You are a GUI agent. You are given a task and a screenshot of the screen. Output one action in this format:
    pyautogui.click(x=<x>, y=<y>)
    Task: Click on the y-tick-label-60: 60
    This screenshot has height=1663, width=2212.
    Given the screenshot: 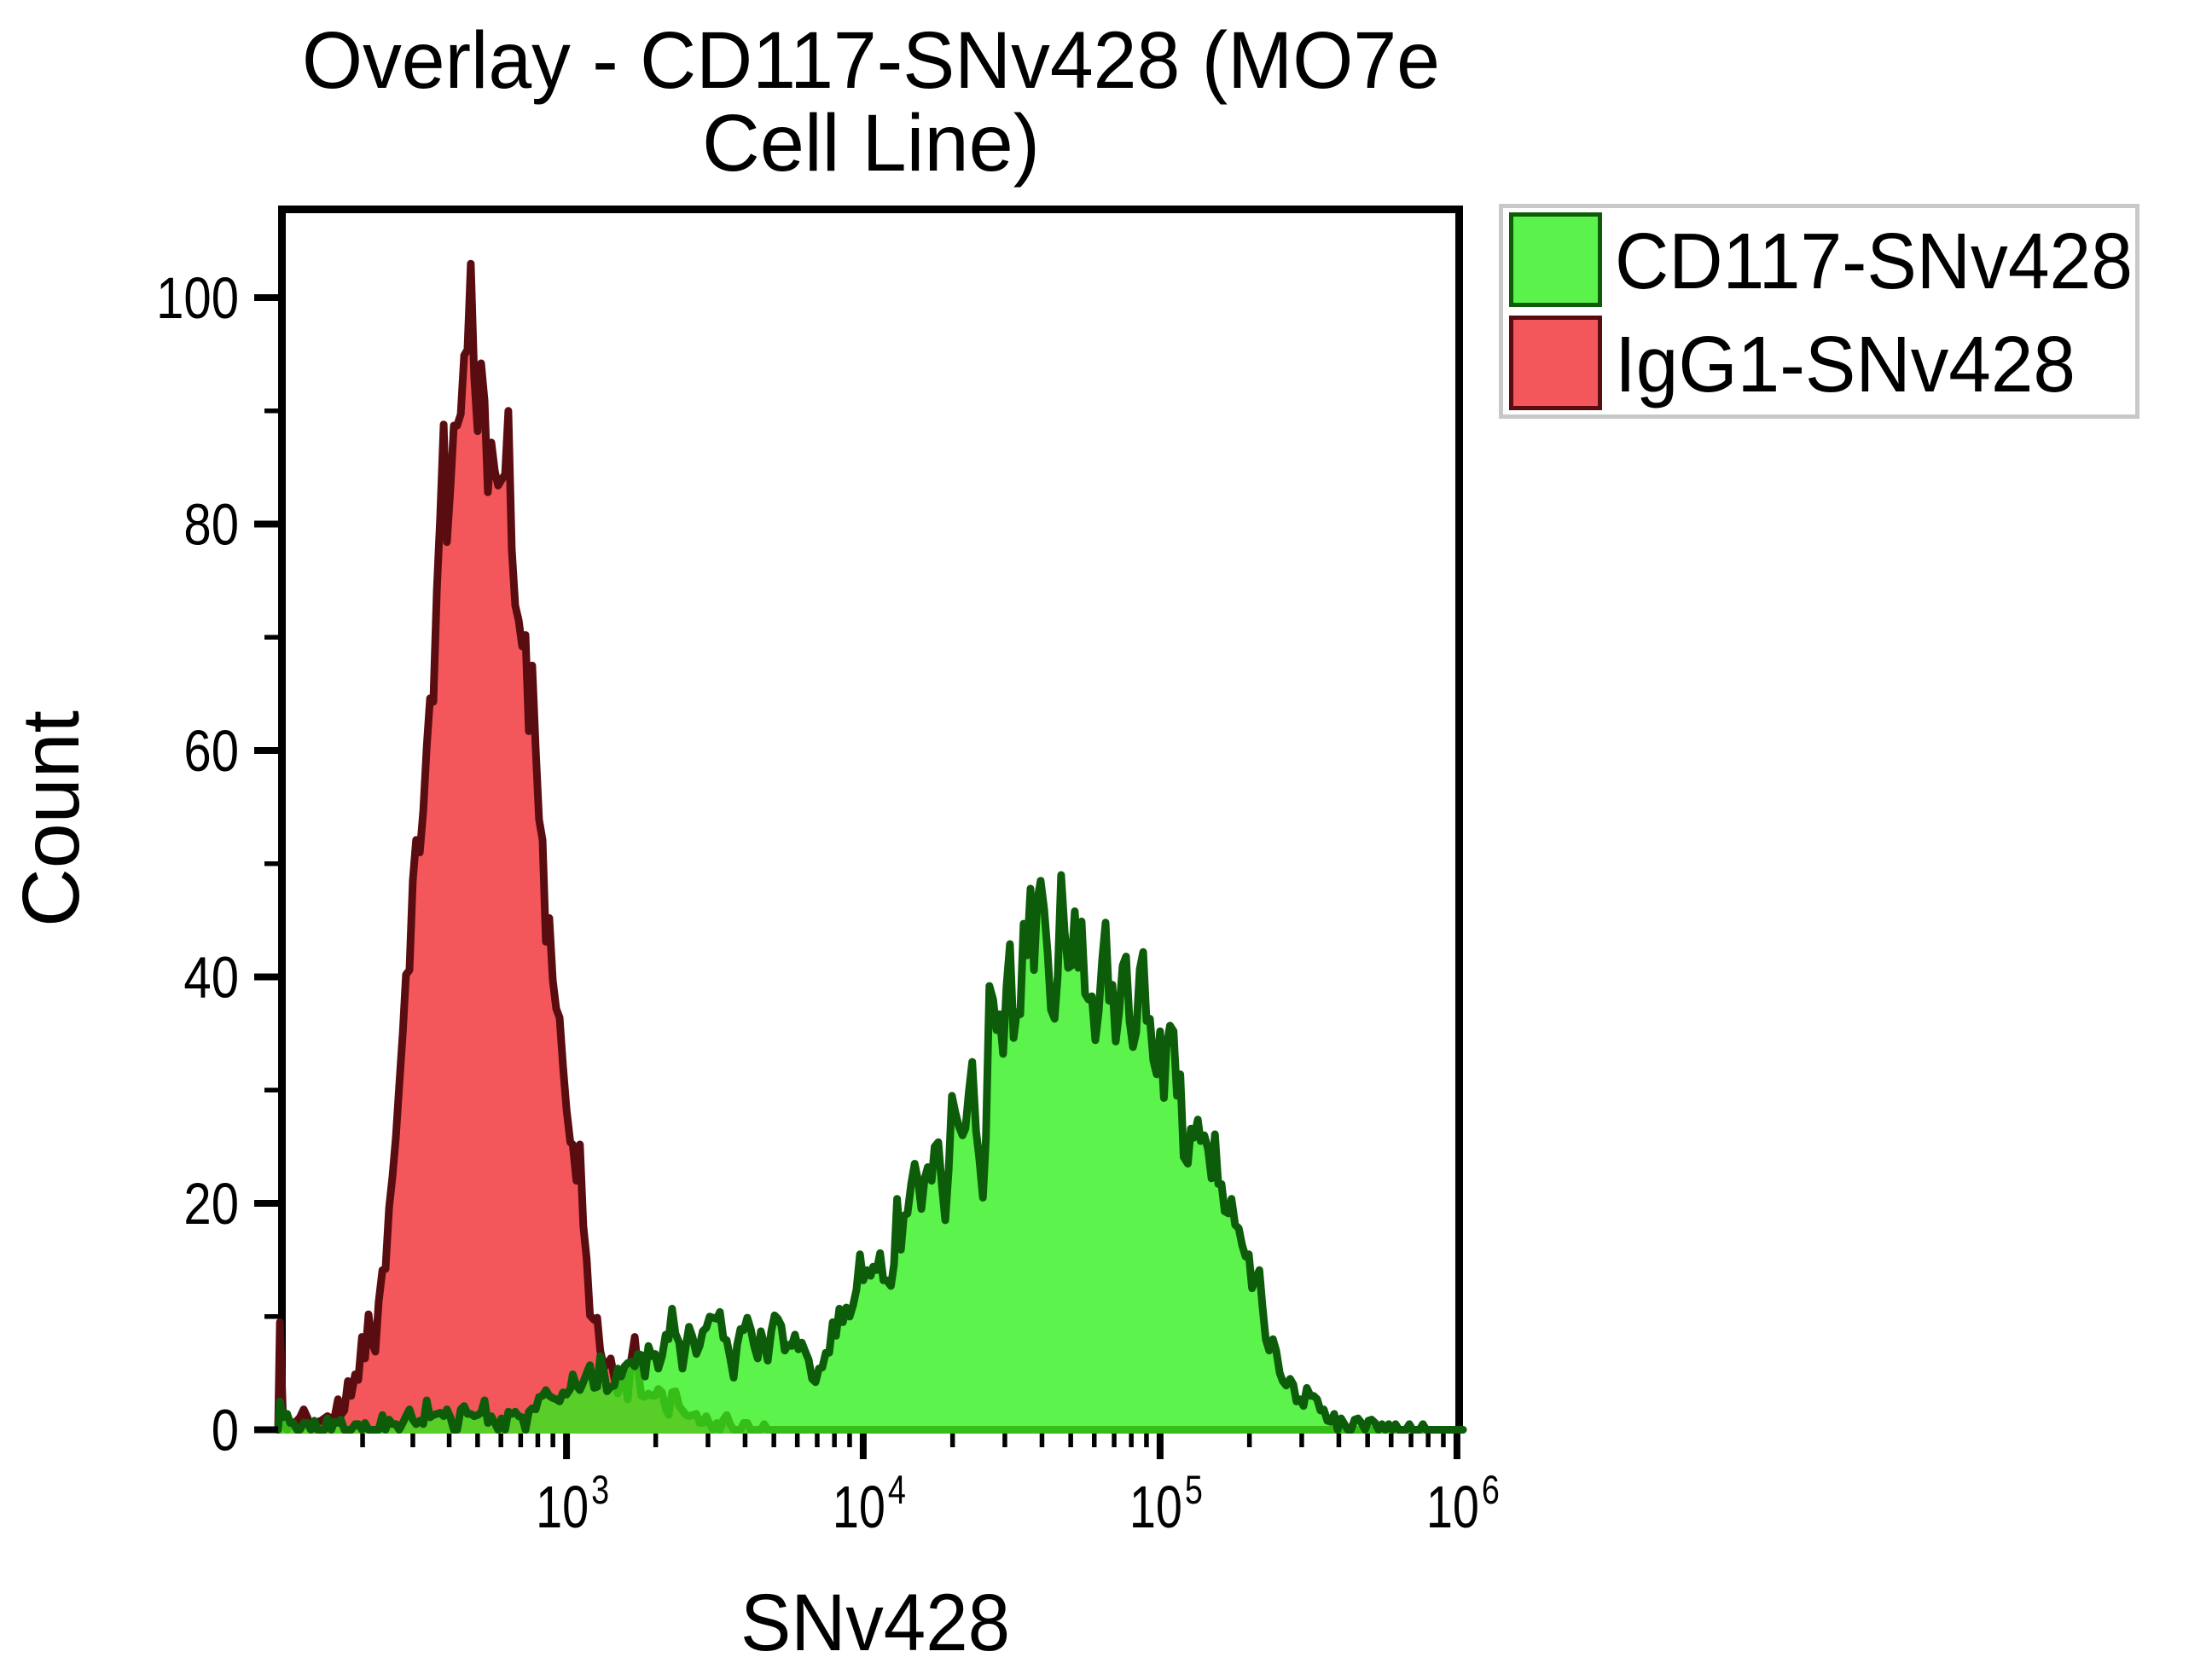 What is the action you would take?
    pyautogui.click(x=211, y=751)
    